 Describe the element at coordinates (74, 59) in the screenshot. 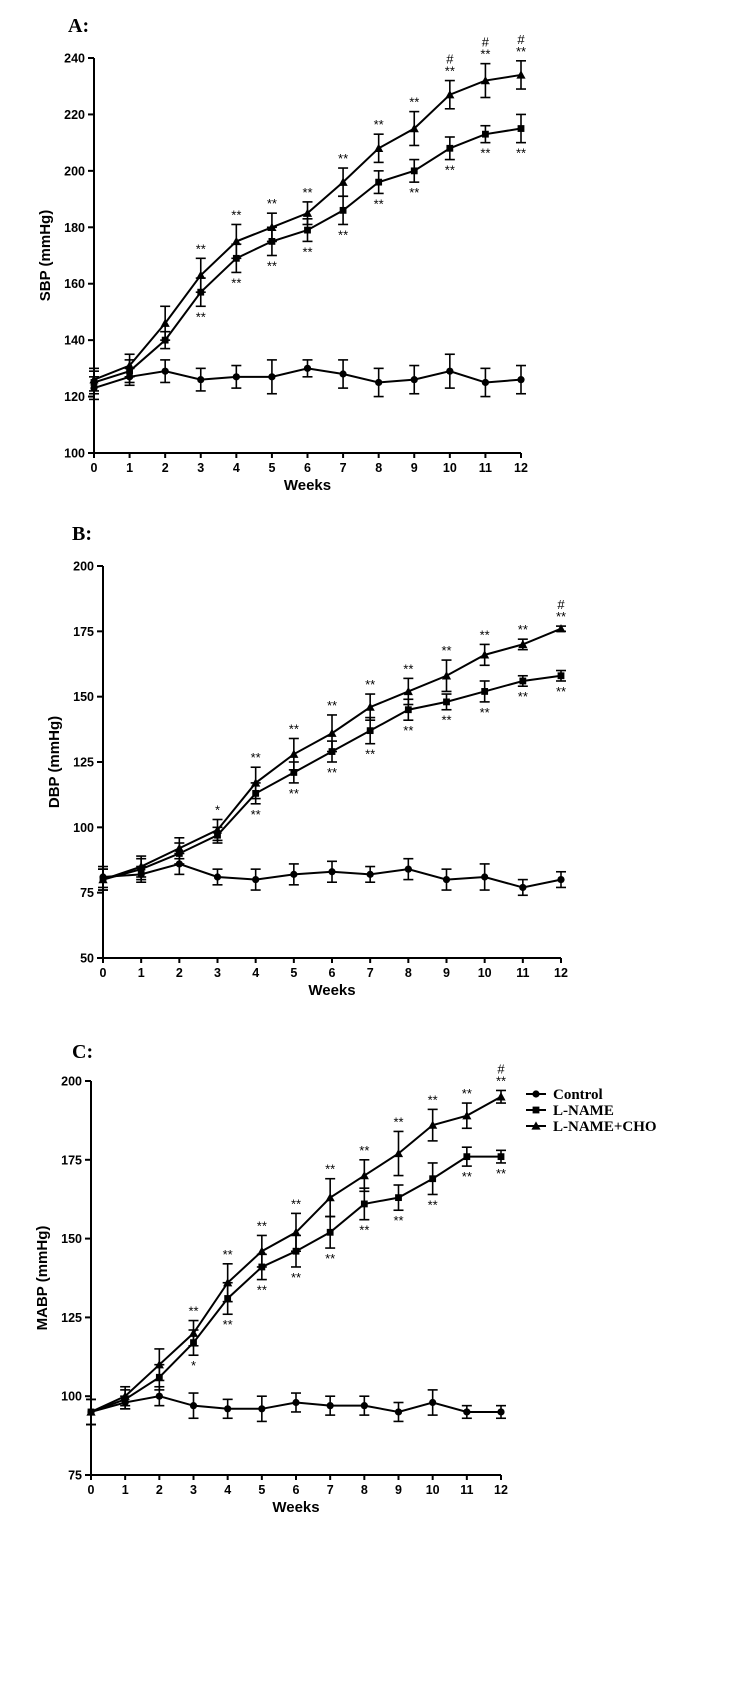

I see `y-tick-label: 240` at that location.